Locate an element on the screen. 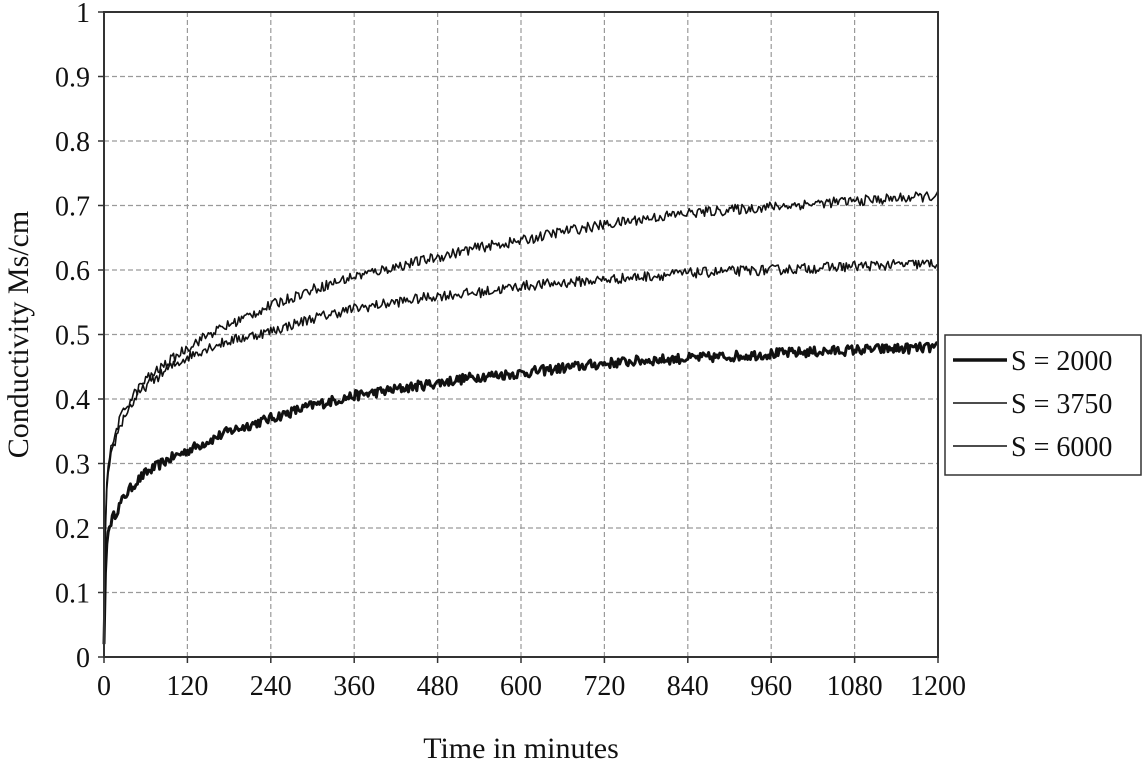 The width and height of the screenshot is (1145, 763). y-tick-label: 0.3 is located at coordinates (72, 465).